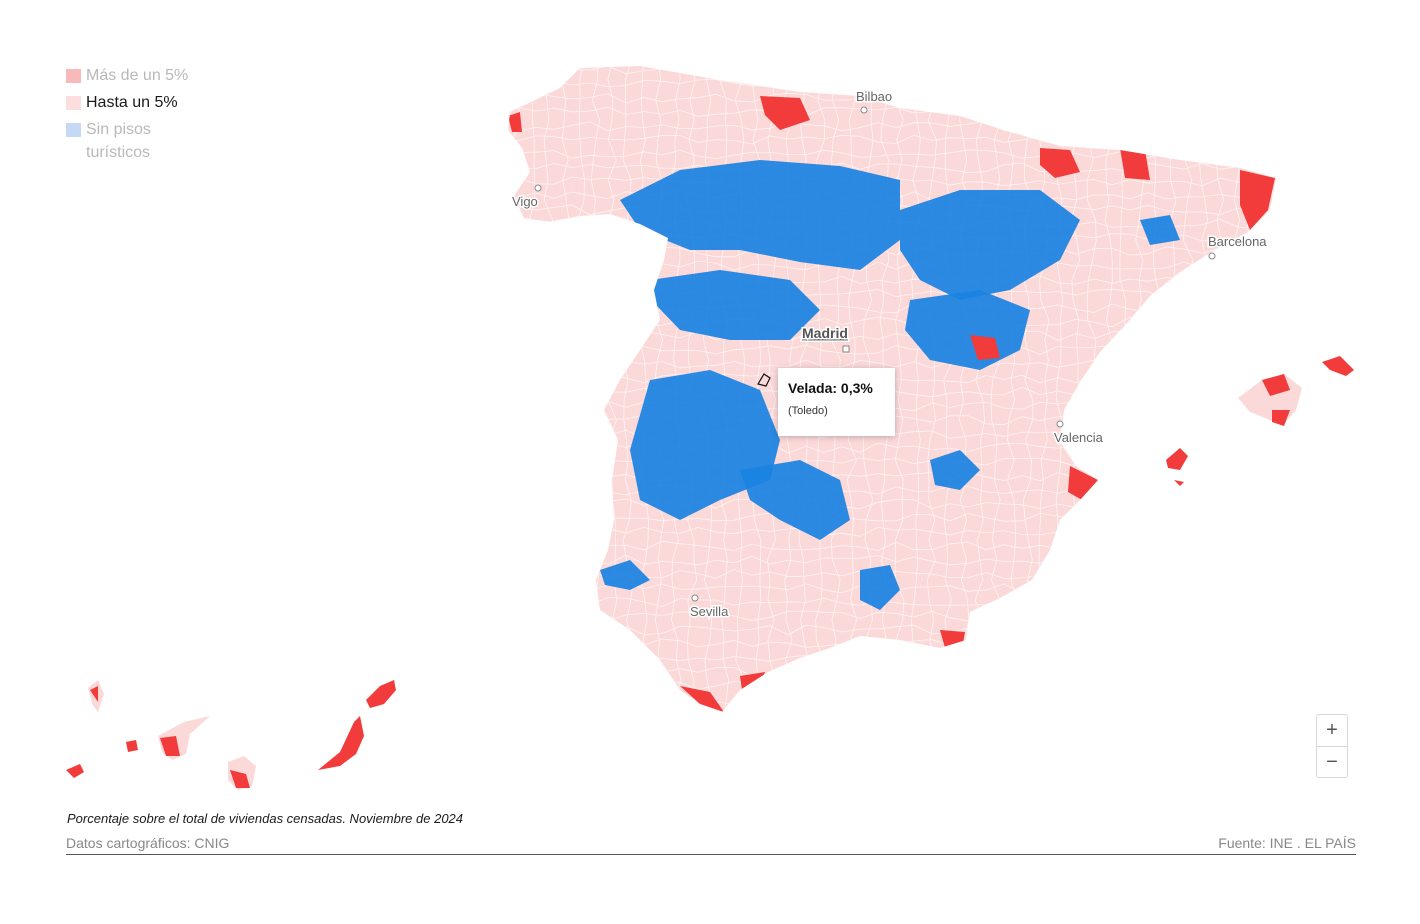 The width and height of the screenshot is (1420, 924). Describe the element at coordinates (381, 694) in the screenshot. I see `island-lanzarote` at that location.